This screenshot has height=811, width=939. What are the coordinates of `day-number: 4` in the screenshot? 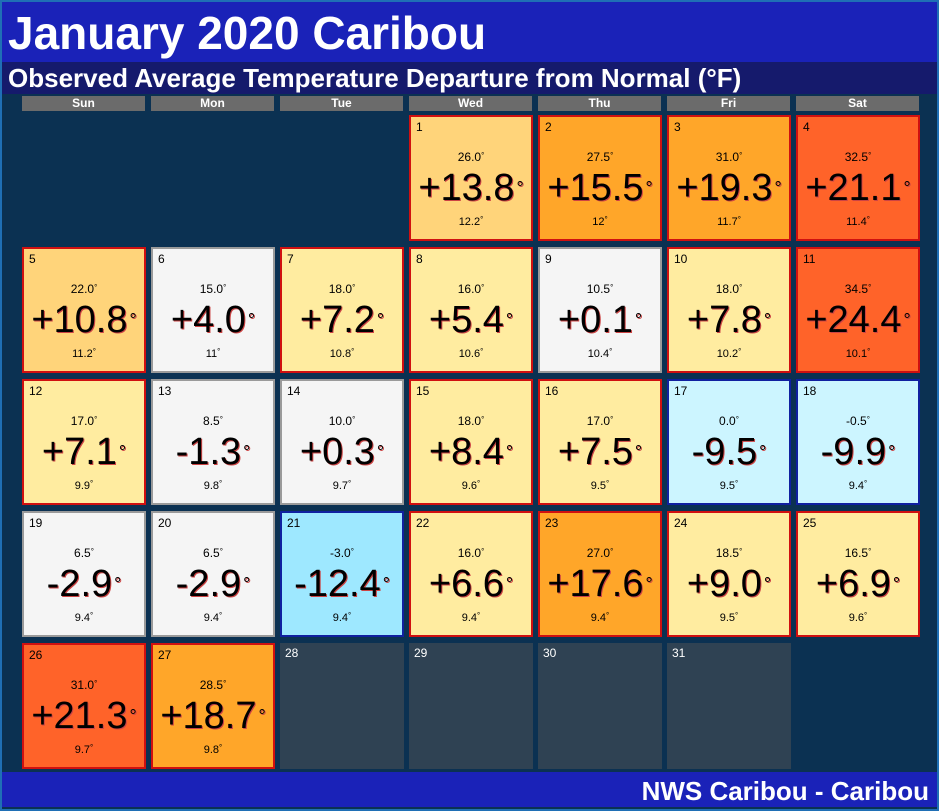 It's located at (806, 127).